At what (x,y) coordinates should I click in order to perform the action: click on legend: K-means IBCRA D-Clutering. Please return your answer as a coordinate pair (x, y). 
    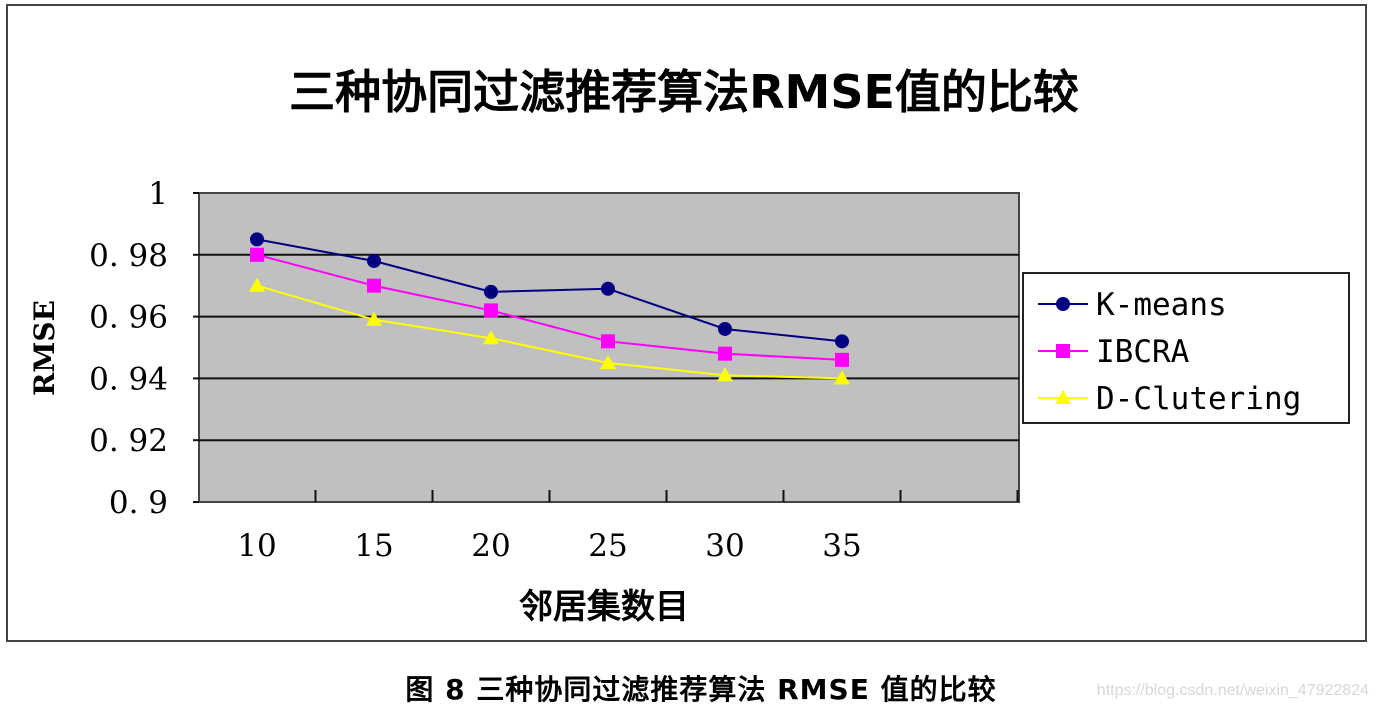
    Looking at the image, I should click on (1186, 348).